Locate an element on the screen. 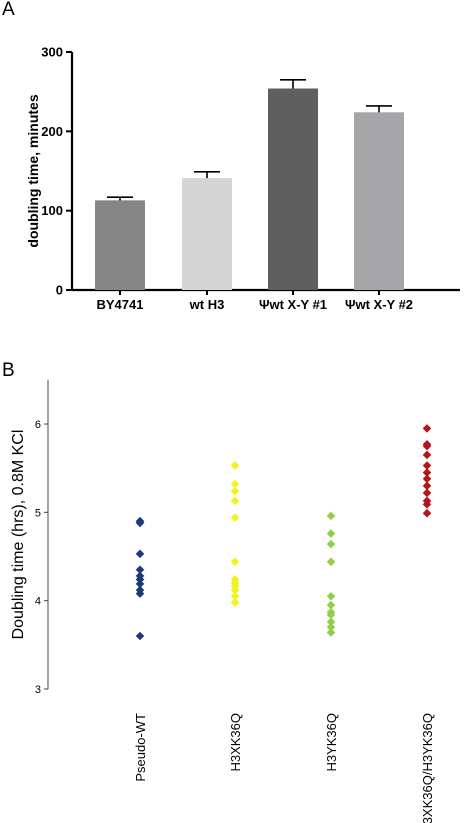  y-tick-label: 100 is located at coordinates (52, 210).